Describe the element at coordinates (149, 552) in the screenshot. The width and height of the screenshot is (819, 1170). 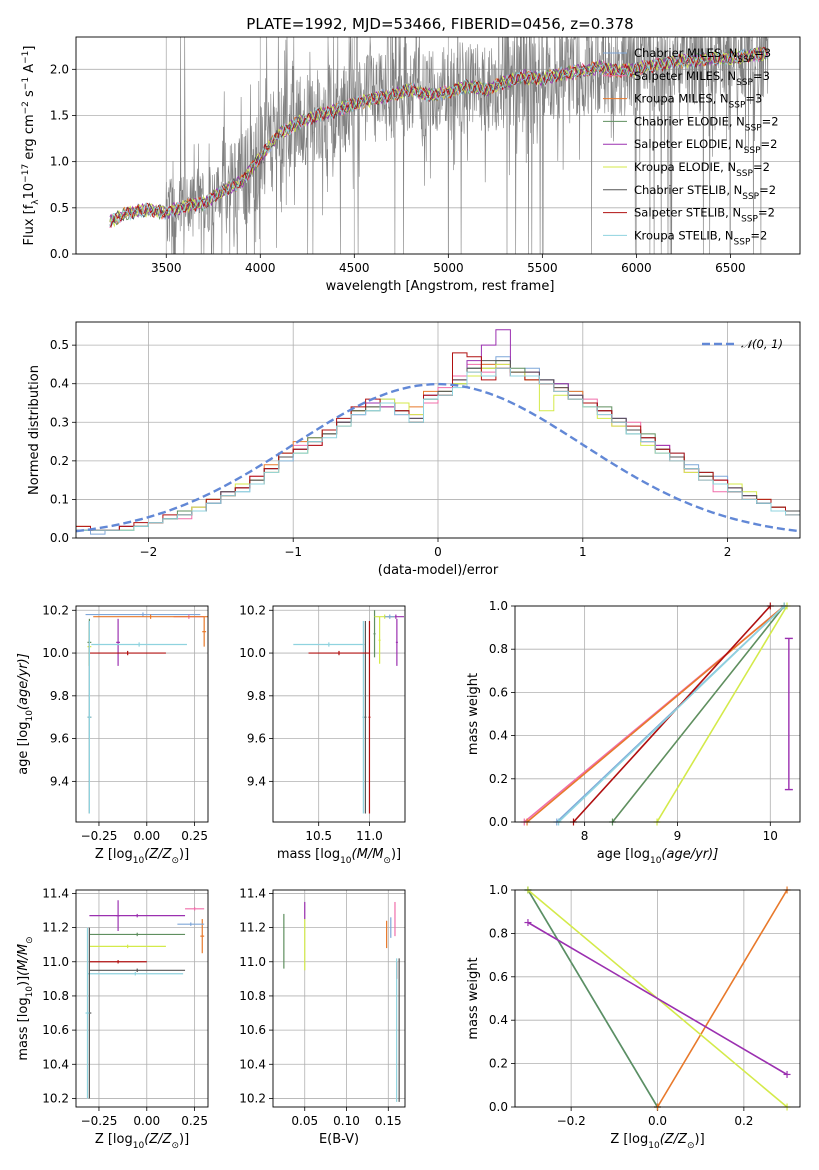
I see `x-tick-label: −2` at that location.